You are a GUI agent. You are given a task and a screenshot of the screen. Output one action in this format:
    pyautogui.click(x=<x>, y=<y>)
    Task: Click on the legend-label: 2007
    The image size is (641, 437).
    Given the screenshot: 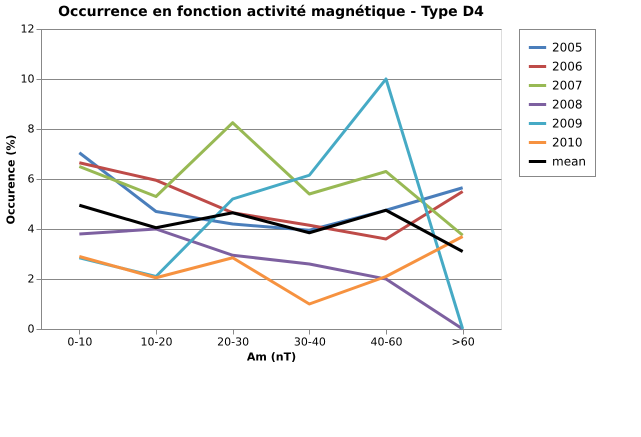 What is the action you would take?
    pyautogui.click(x=567, y=85)
    